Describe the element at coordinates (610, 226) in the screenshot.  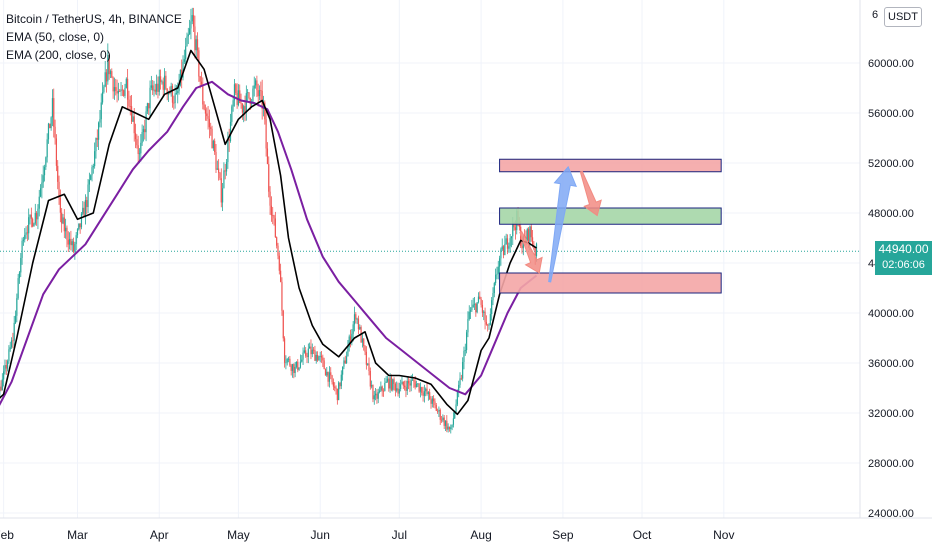
I see `zones-layer` at that location.